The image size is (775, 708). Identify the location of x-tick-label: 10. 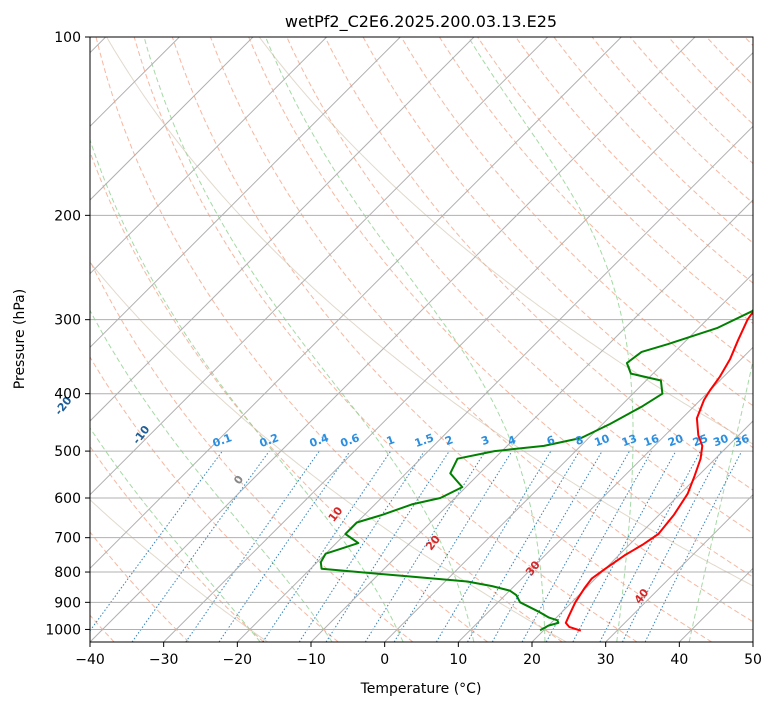
(458, 660).